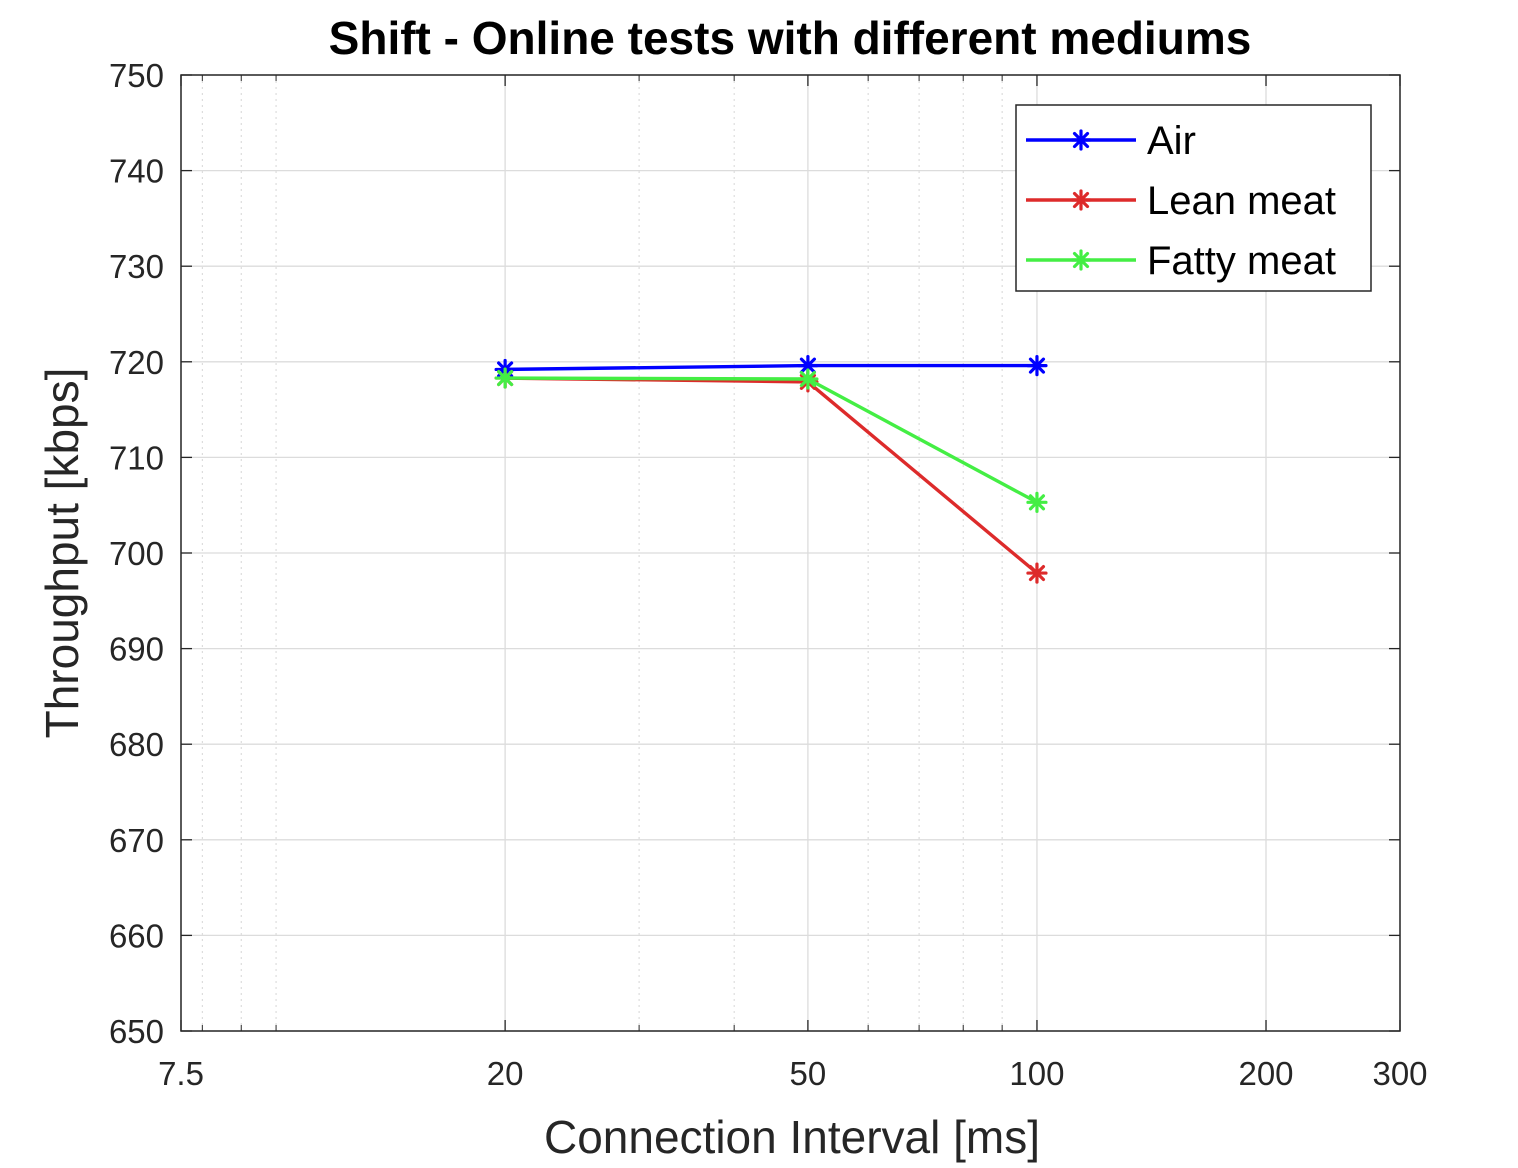 Image resolution: width=1518 pixels, height=1168 pixels. Describe the element at coordinates (1037, 573) in the screenshot. I see `data-point-lean-meat` at that location.